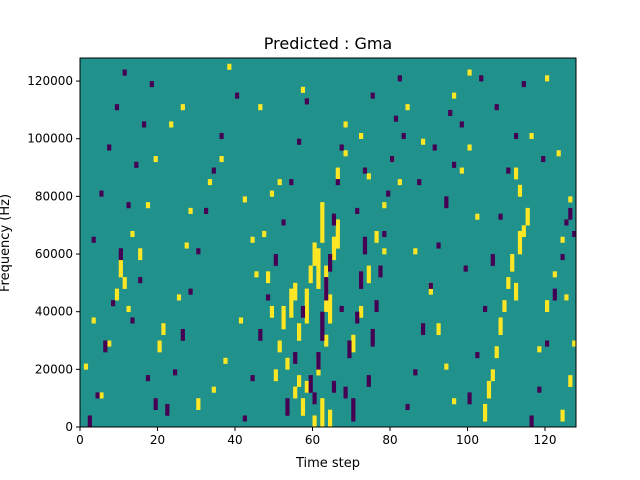 This screenshot has height=480, width=640. What do you see at coordinates (389, 440) in the screenshot?
I see `x-tick-label: 80` at bounding box center [389, 440].